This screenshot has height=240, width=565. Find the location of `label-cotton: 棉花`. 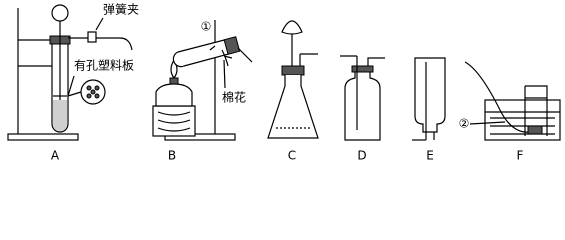

label-cotton: 棉花 is located at coordinates (234, 97).